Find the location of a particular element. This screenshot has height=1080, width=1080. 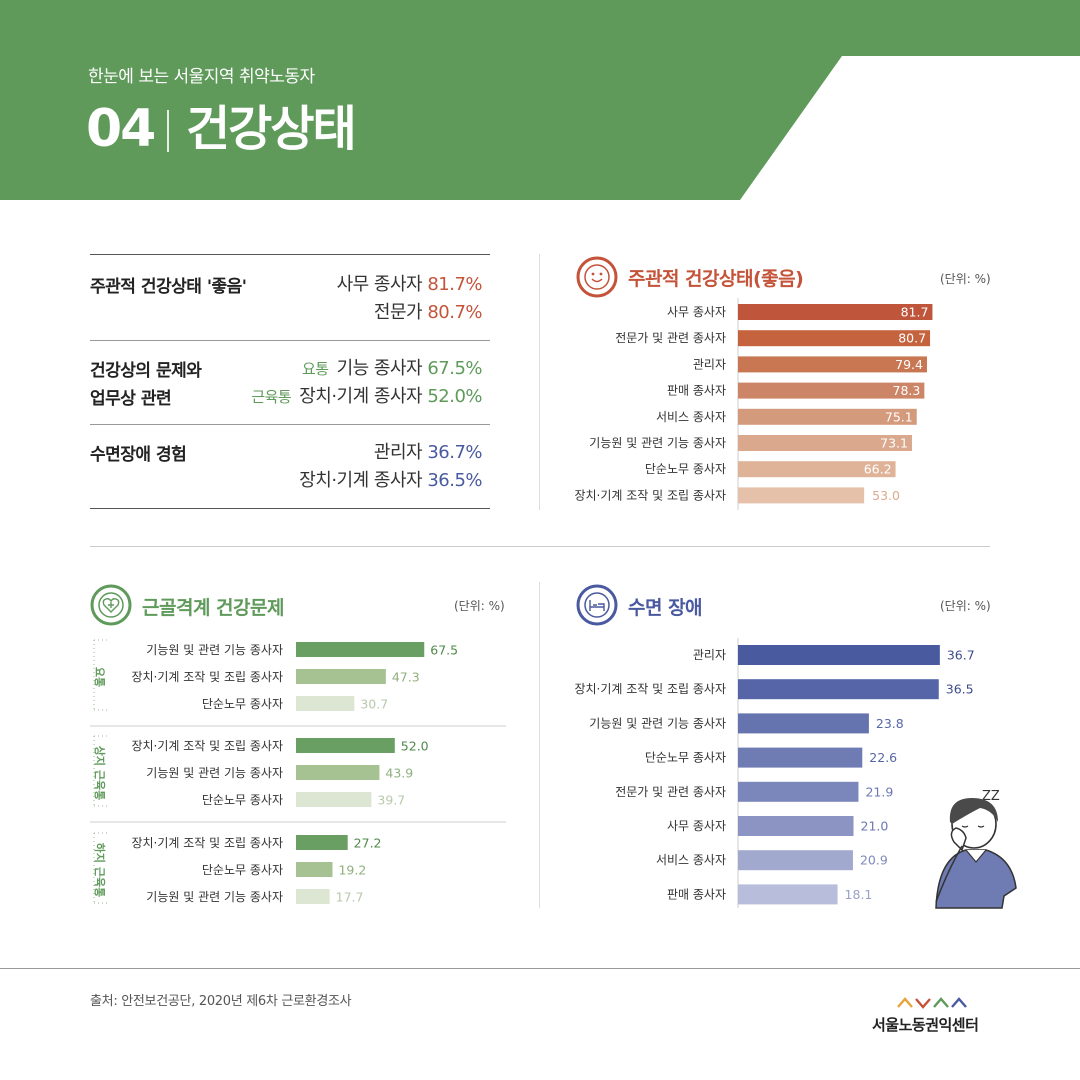

summary-tag: 요통 is located at coordinates (315, 369).